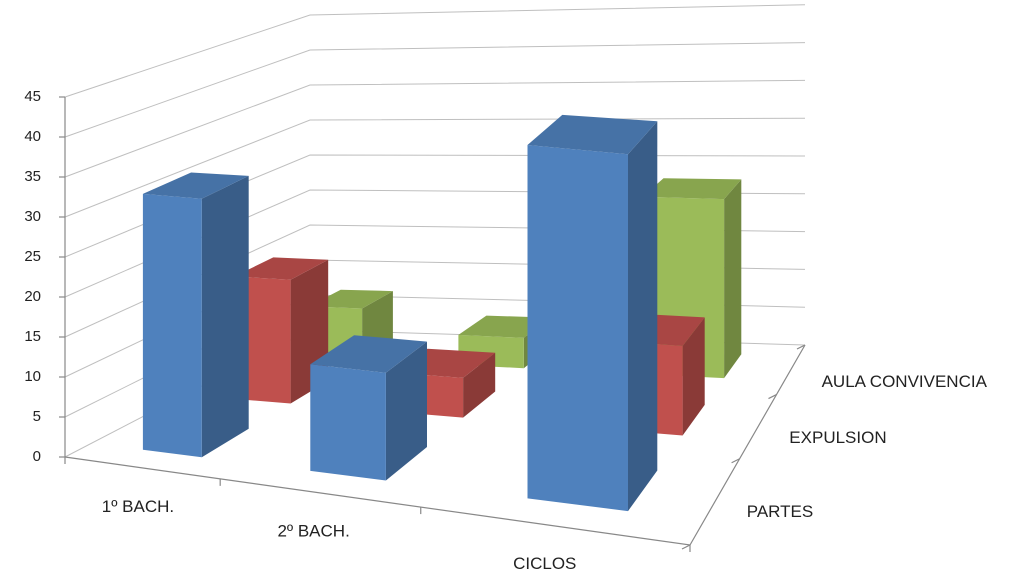  Describe the element at coordinates (37, 416) in the screenshot. I see `y-tick-label: 5` at that location.